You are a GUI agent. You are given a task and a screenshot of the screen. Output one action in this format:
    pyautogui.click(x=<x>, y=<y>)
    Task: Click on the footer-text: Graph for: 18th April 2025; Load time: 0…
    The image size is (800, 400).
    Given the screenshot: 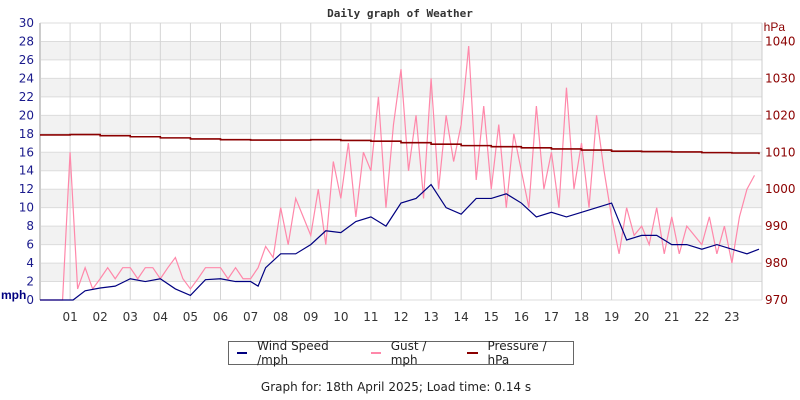 What is the action you would take?
    pyautogui.click(x=396, y=387)
    